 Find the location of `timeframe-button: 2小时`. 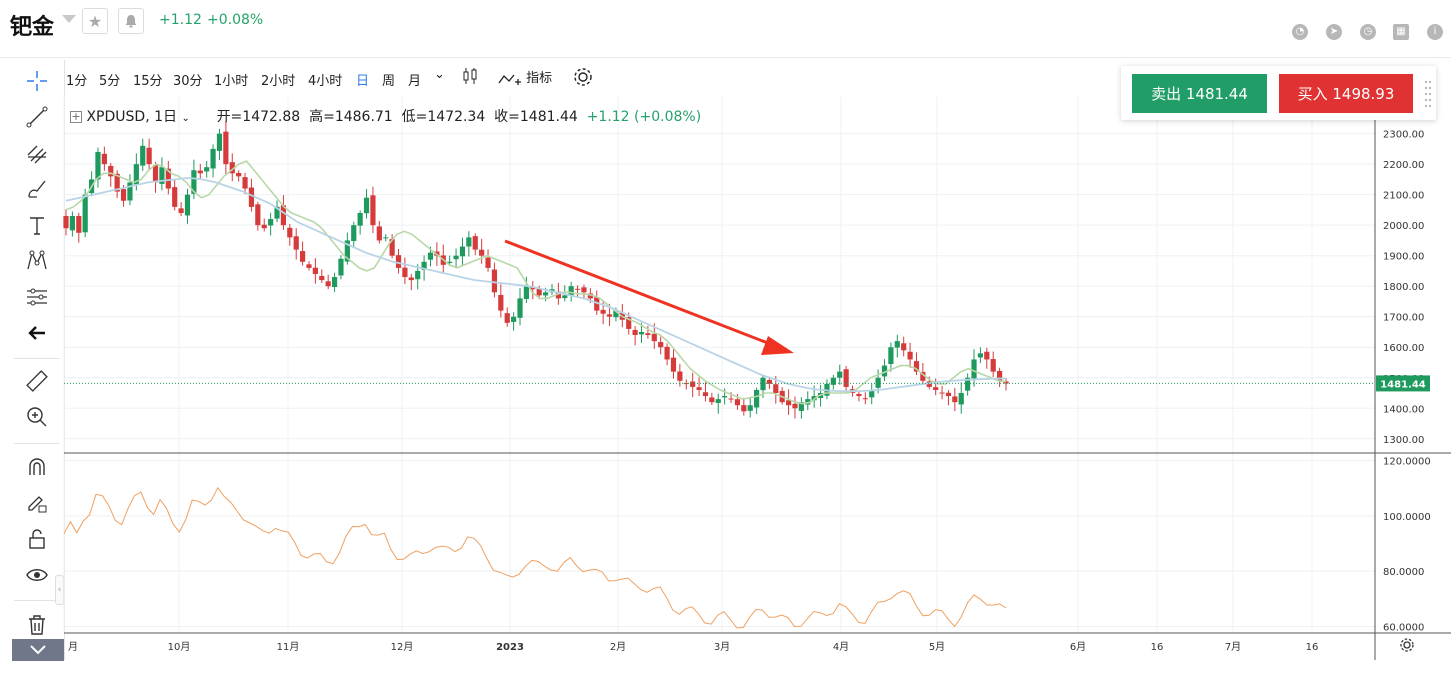

timeframe-button: 2小时 is located at coordinates (278, 81).